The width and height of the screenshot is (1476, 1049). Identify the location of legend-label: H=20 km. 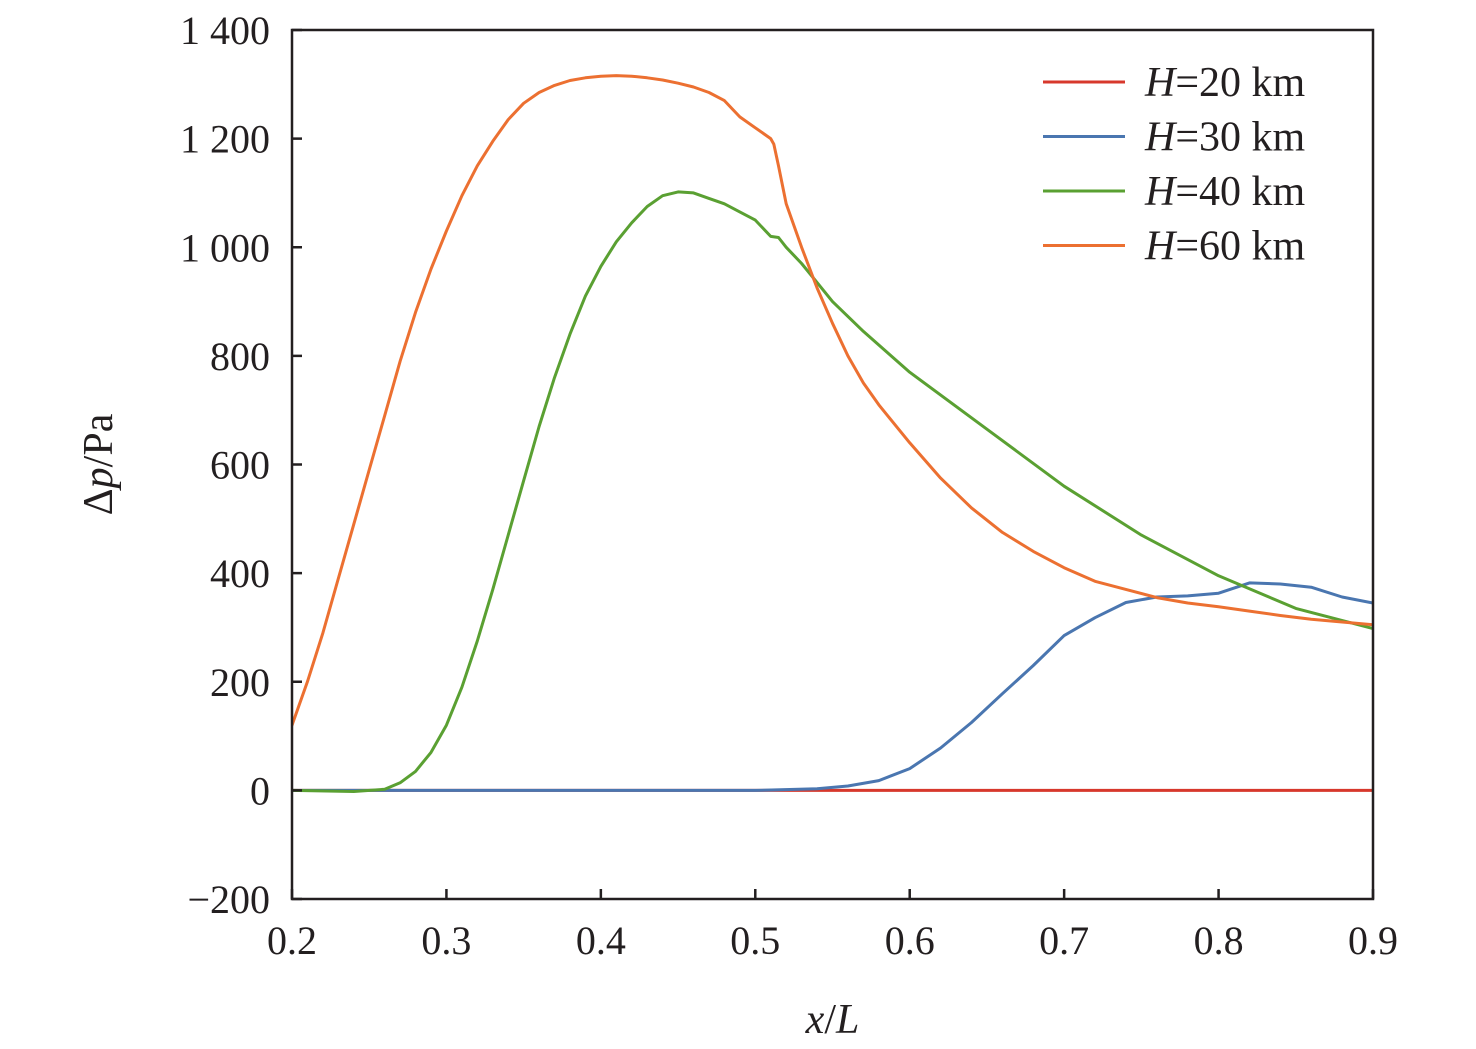
(1225, 83).